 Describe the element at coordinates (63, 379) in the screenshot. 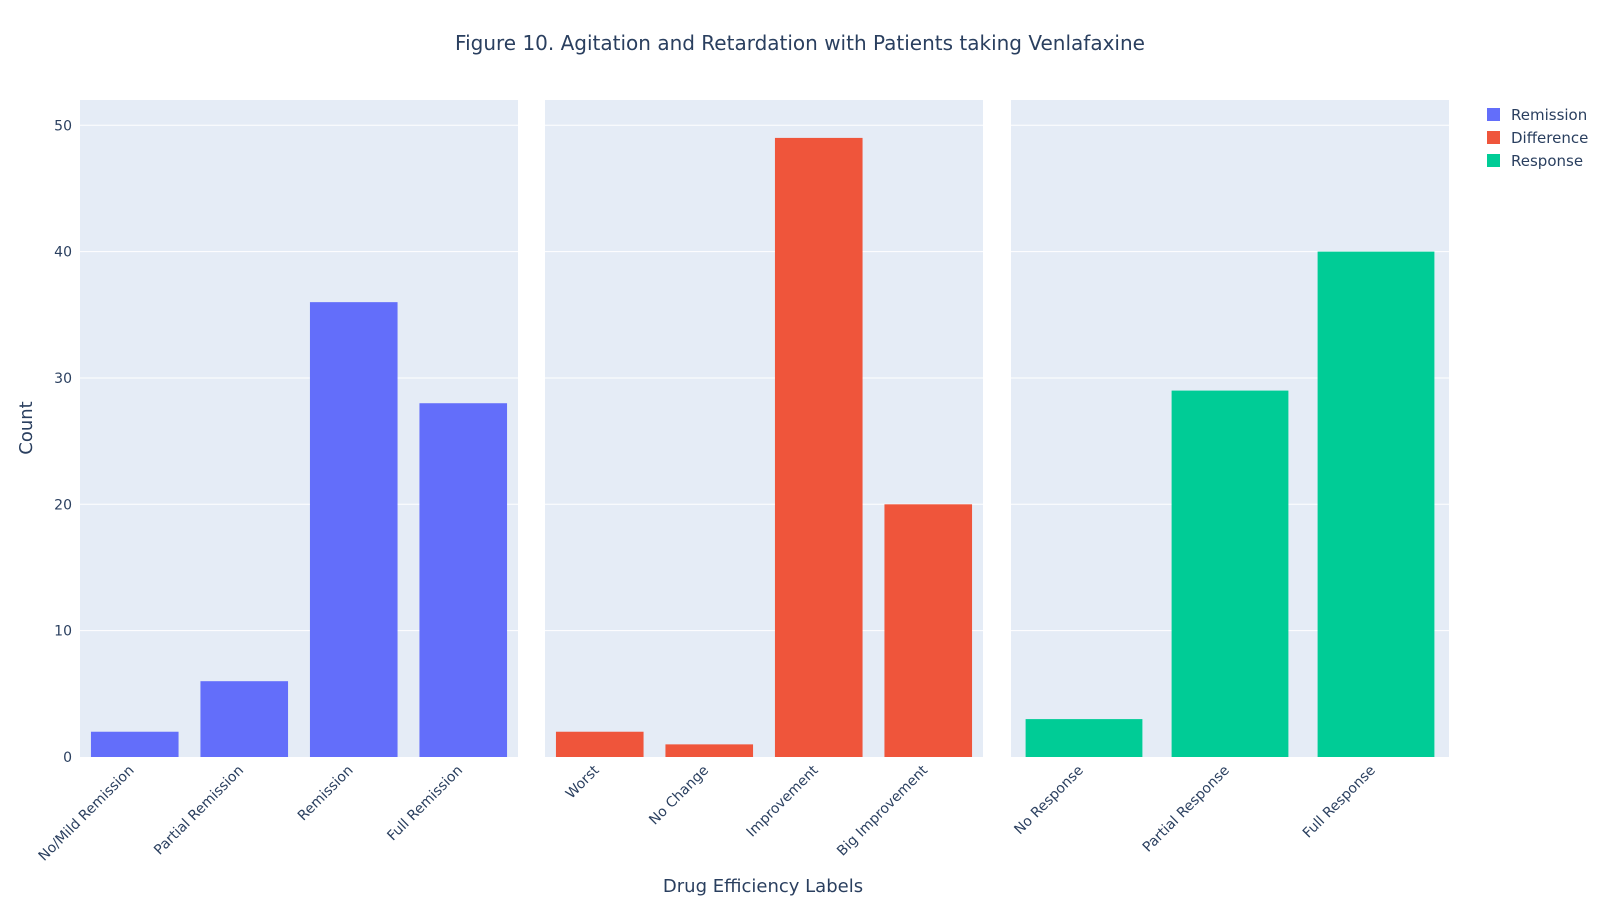

I see `y-tick-label: 30` at that location.